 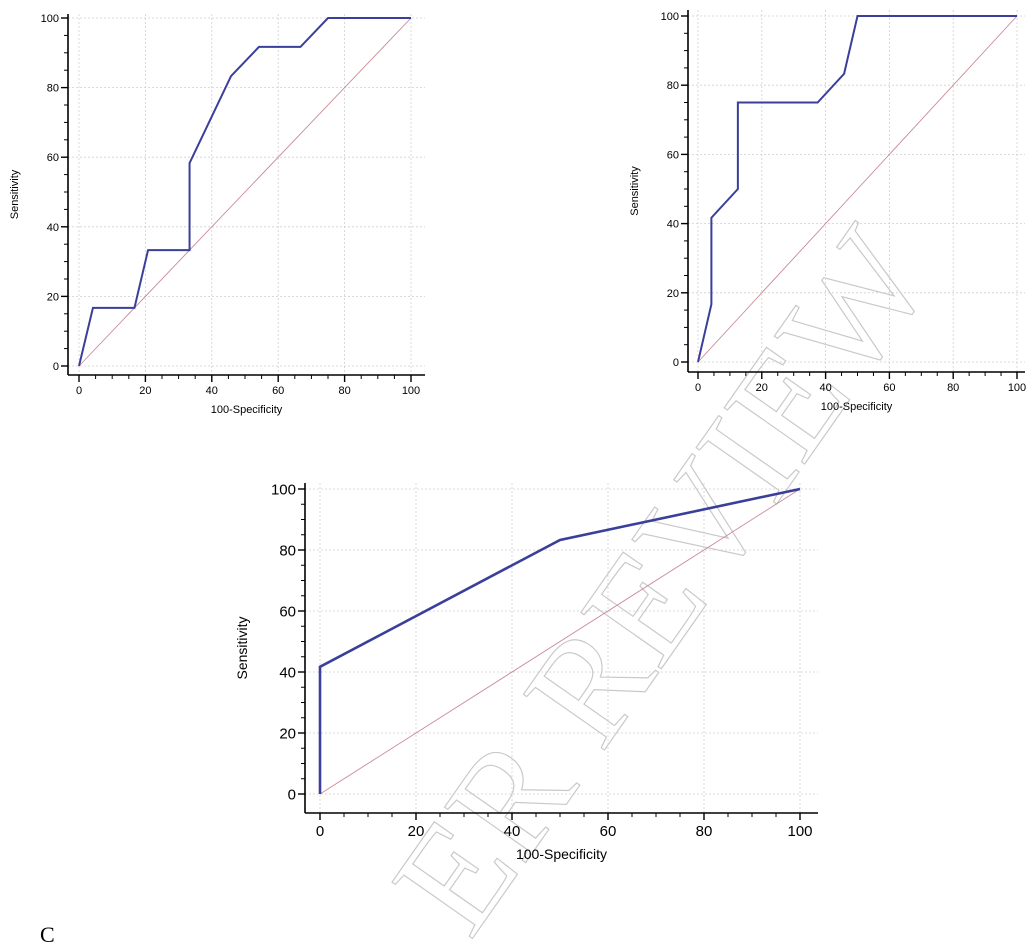 What do you see at coordinates (47, 932) in the screenshot?
I see `panel-letter: C` at bounding box center [47, 932].